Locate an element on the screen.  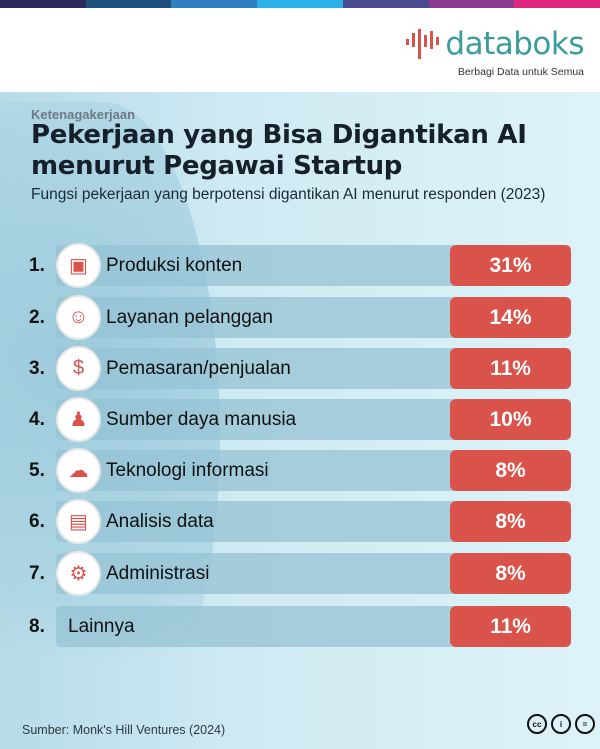
bar-row: 8. Lainnya 11% is located at coordinates (300, 626).